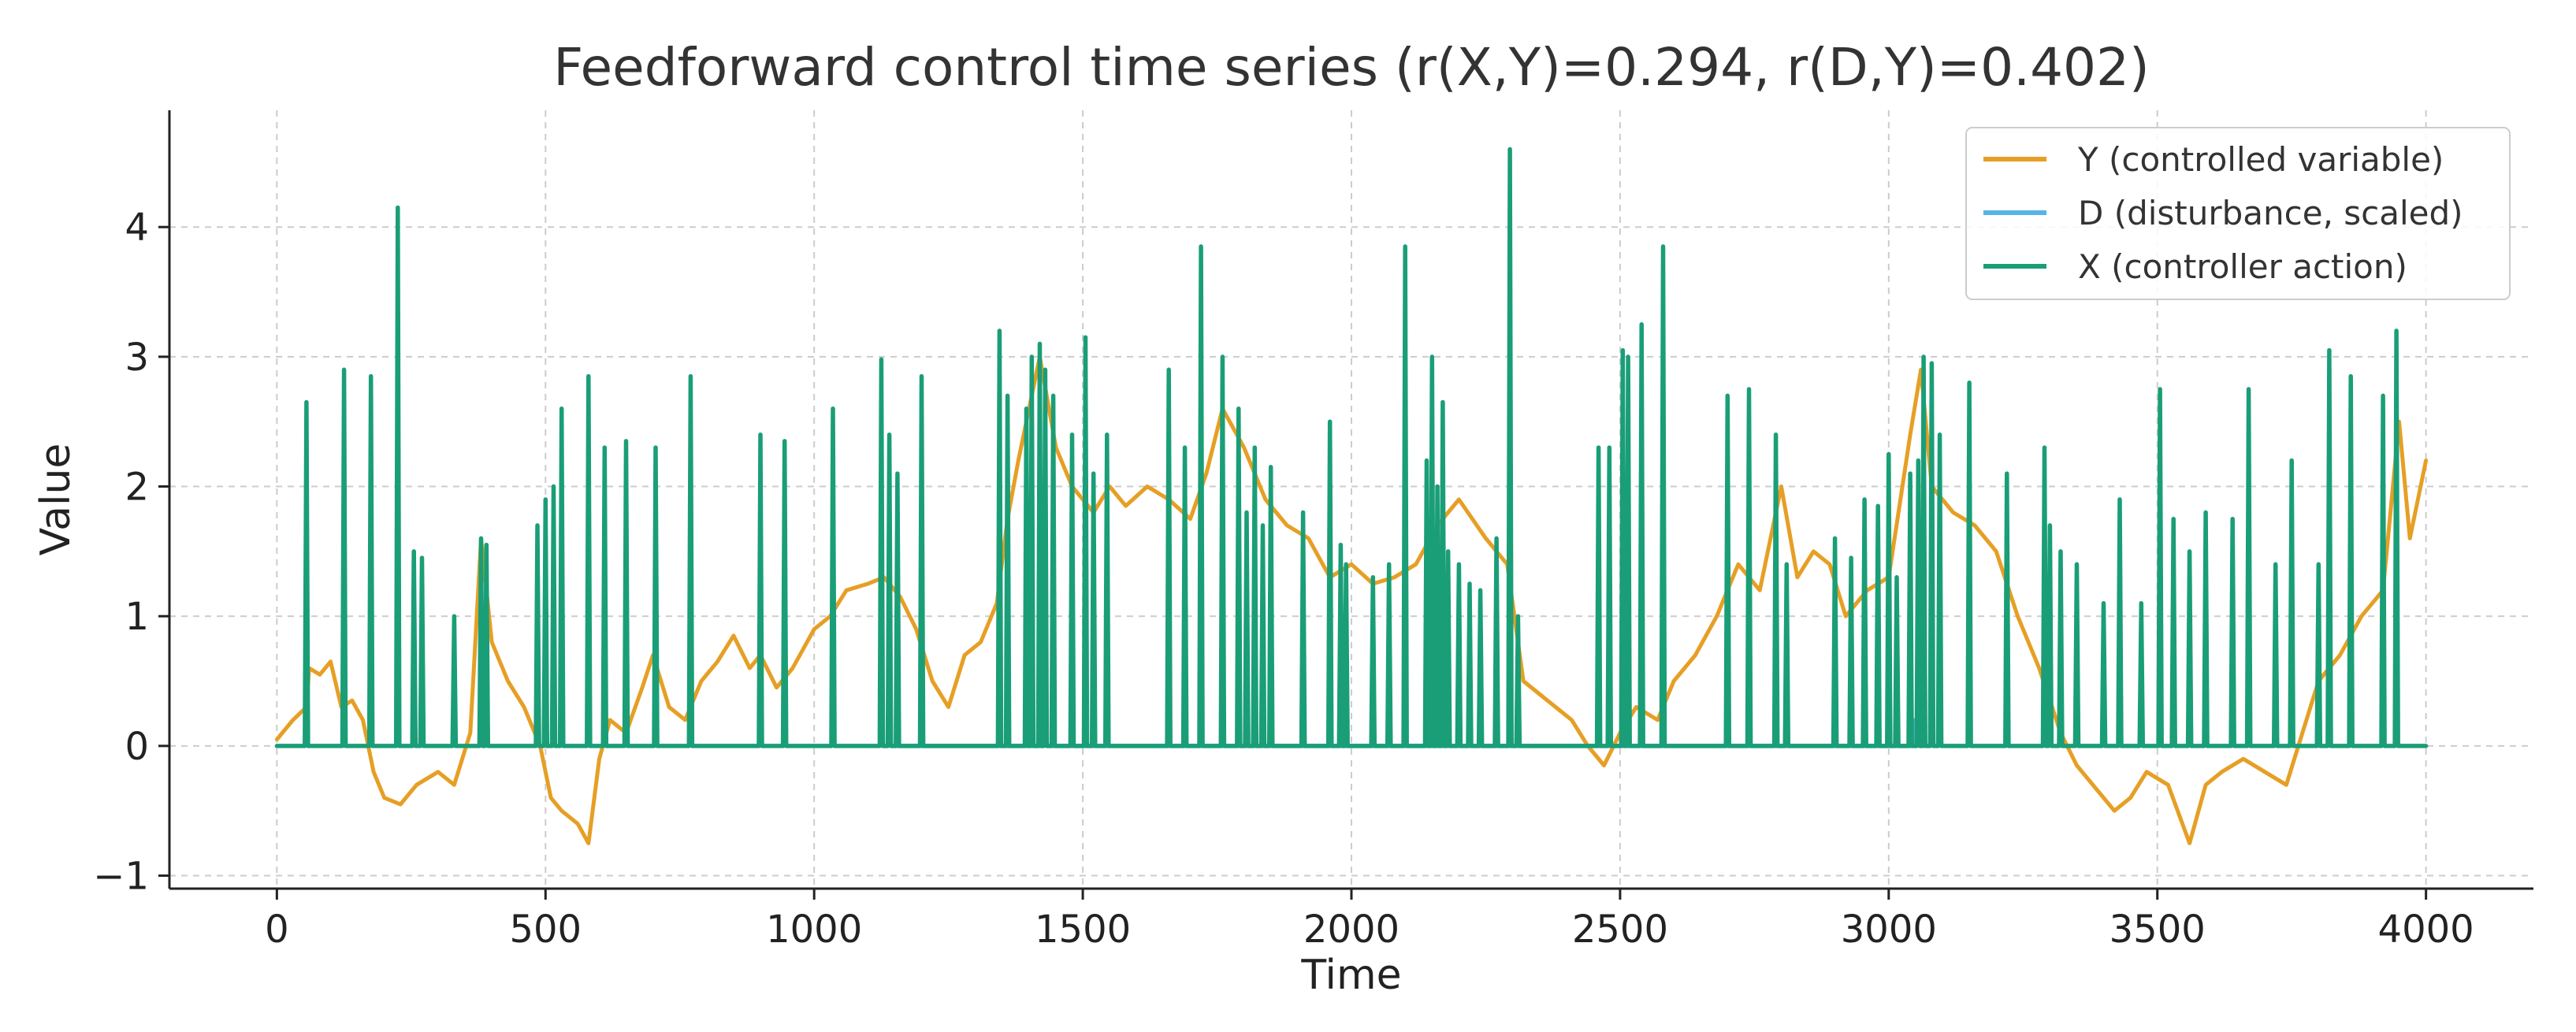 This screenshot has height=1032, width=2576. Describe the element at coordinates (1620, 930) in the screenshot. I see `x-tick-label: 2500` at that location.